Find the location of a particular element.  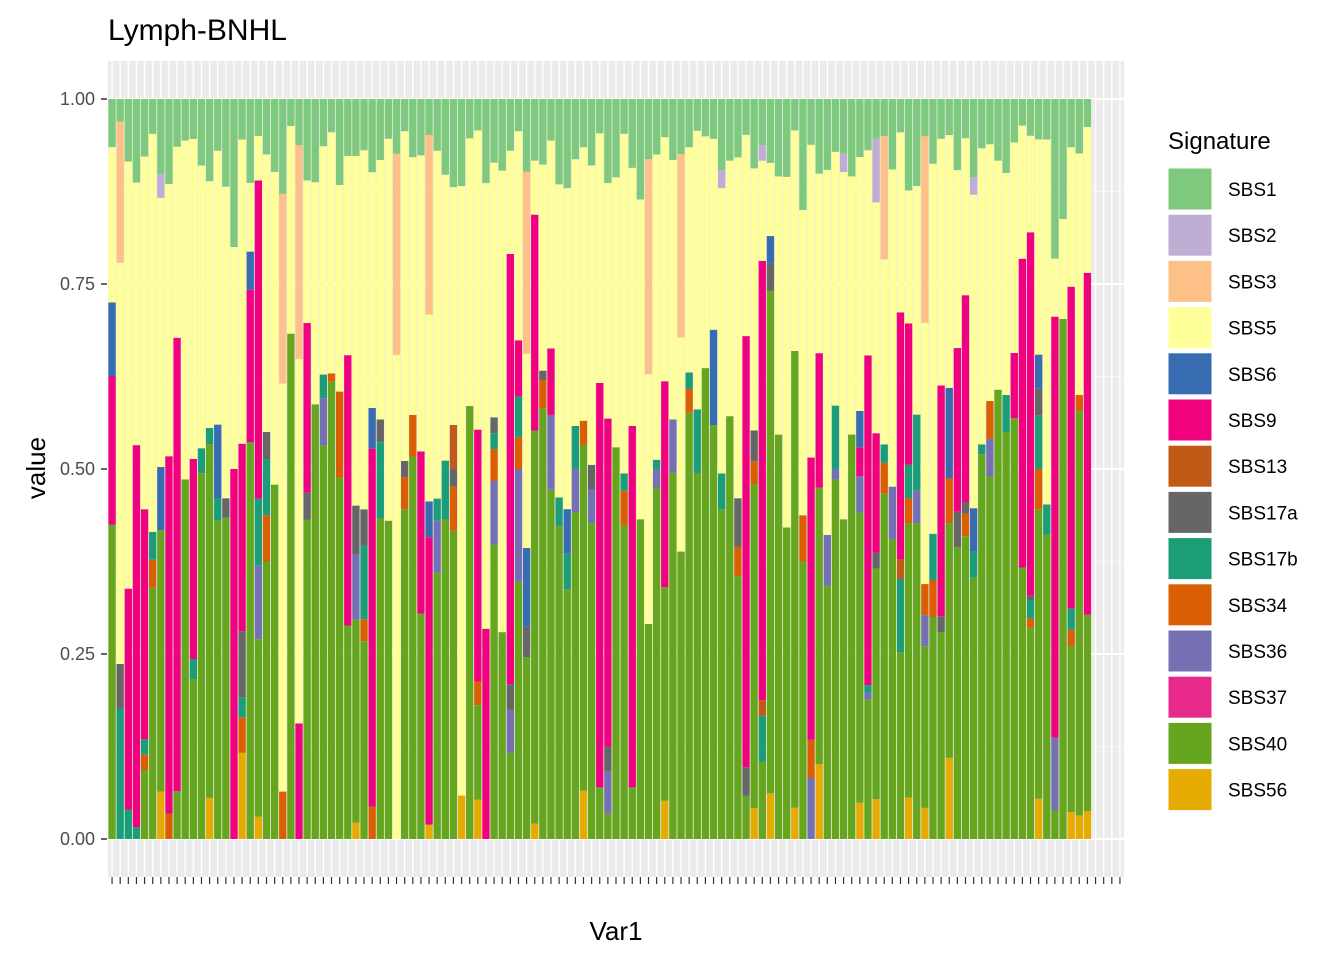

bar-segment-sbs2 is located at coordinates (876, 170).